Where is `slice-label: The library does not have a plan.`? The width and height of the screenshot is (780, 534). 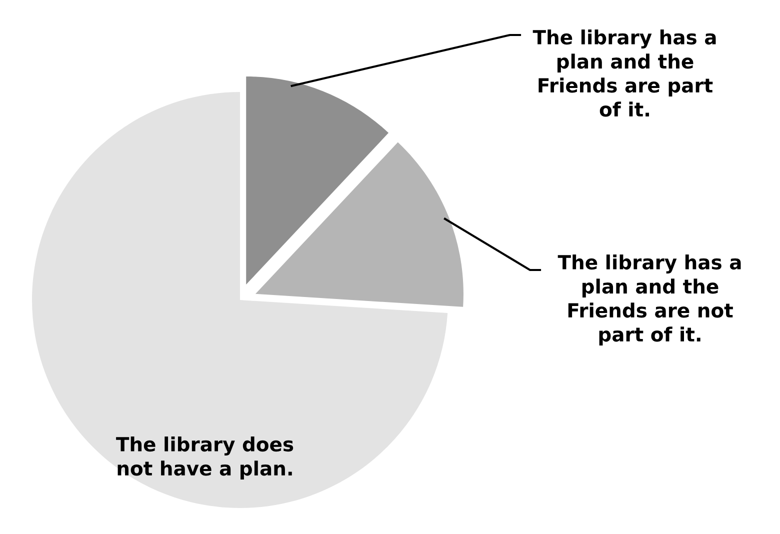
slice-label: The library does not have a plan. is located at coordinates (205, 458).